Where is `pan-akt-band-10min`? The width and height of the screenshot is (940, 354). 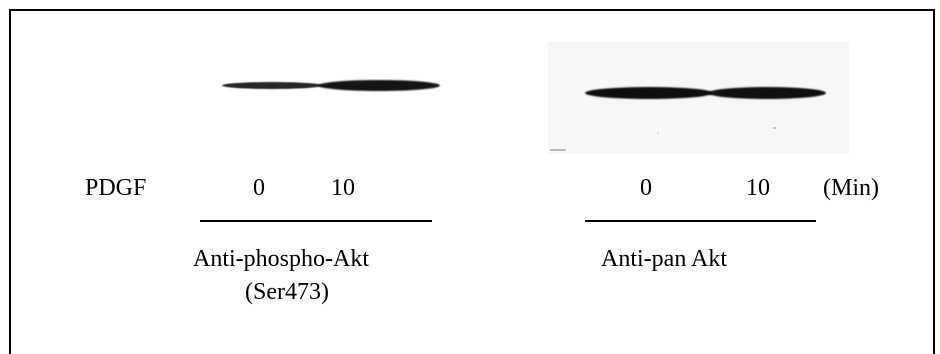 pan-akt-band-10min is located at coordinates (767, 93).